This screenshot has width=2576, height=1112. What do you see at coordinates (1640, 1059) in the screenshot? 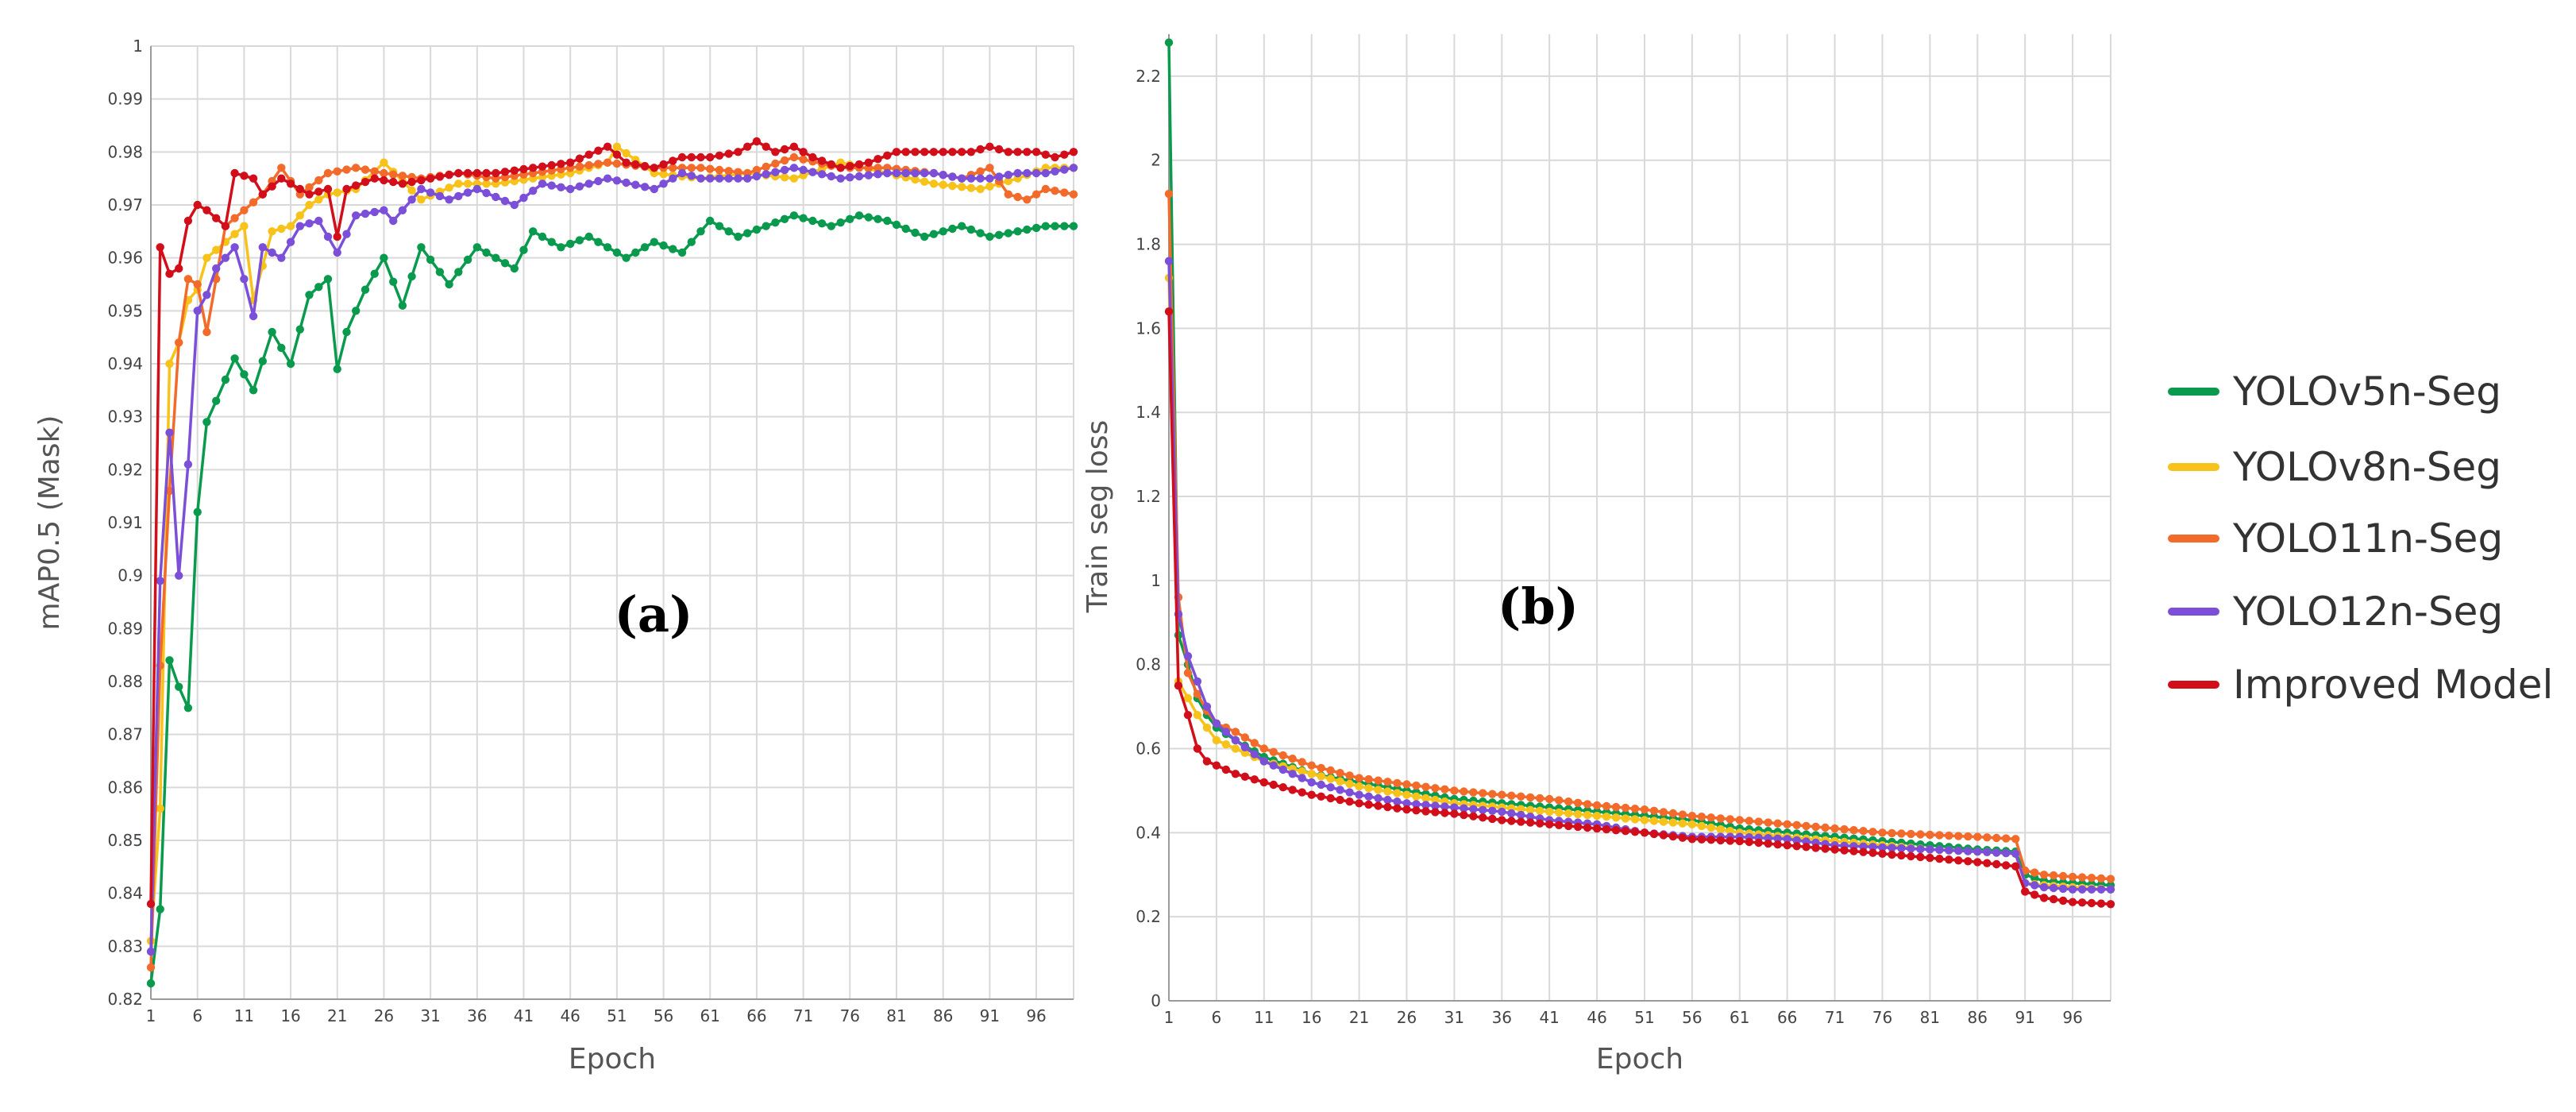
I see `chart-b-x-axis-label: Epoch` at bounding box center [1640, 1059].